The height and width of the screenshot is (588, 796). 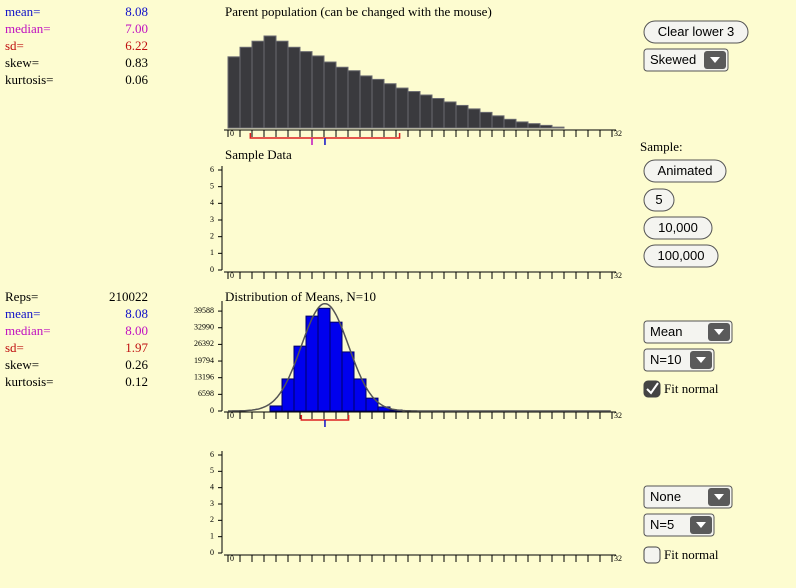 I want to click on y-tick-label: 32990, so click(x=204, y=327).